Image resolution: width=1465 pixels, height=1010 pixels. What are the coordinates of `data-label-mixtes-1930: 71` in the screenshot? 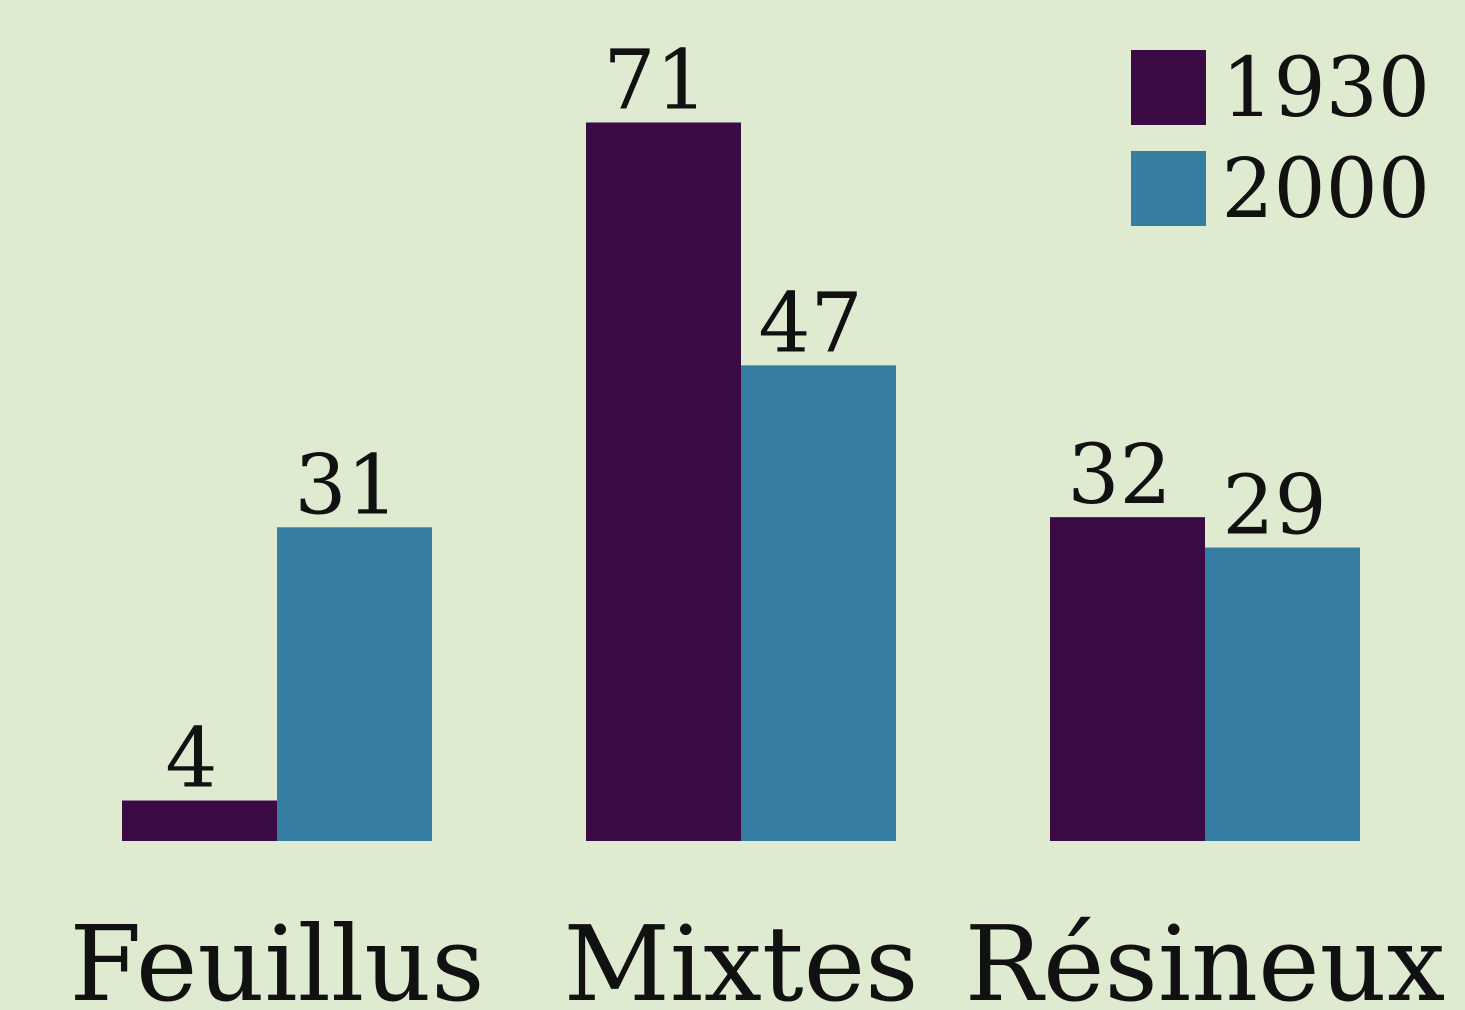 It's located at (655, 80).